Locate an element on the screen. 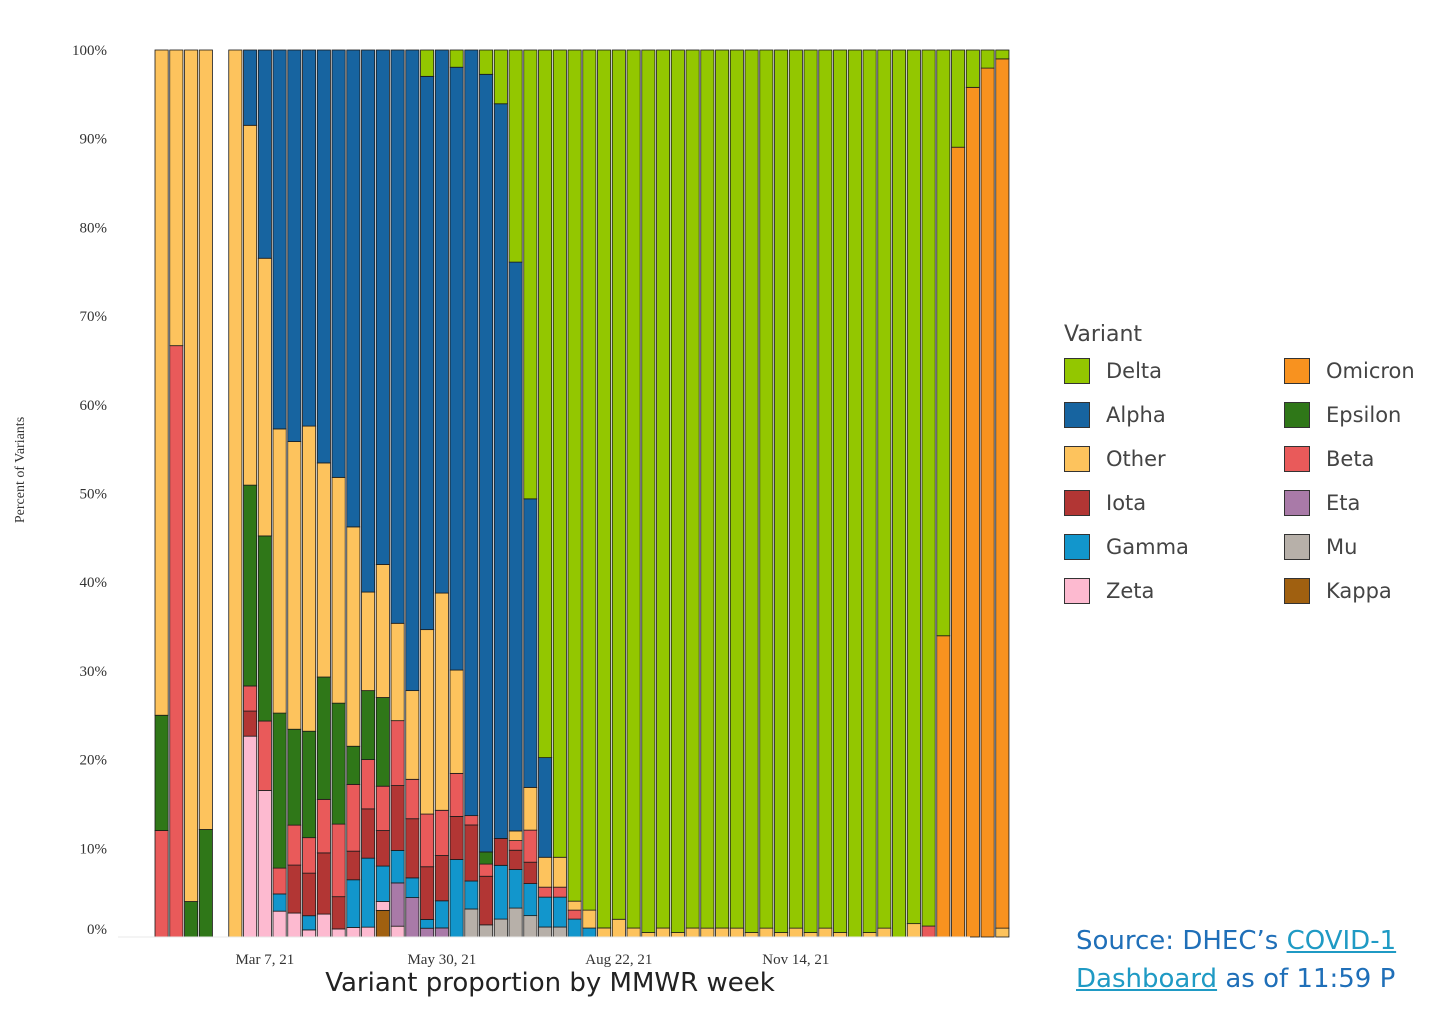  y-tick-label: 100% is located at coordinates (89, 51).